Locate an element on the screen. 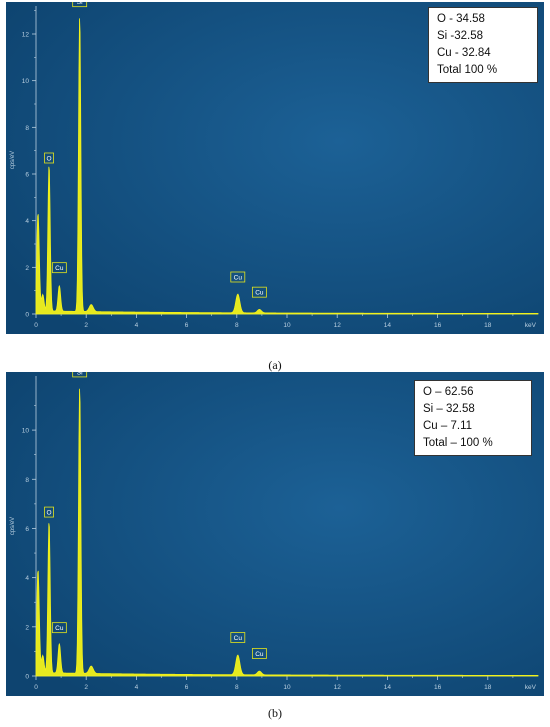 The height and width of the screenshot is (727, 550). legend-entry-cu: Cu – 7.11 is located at coordinates (448, 426).